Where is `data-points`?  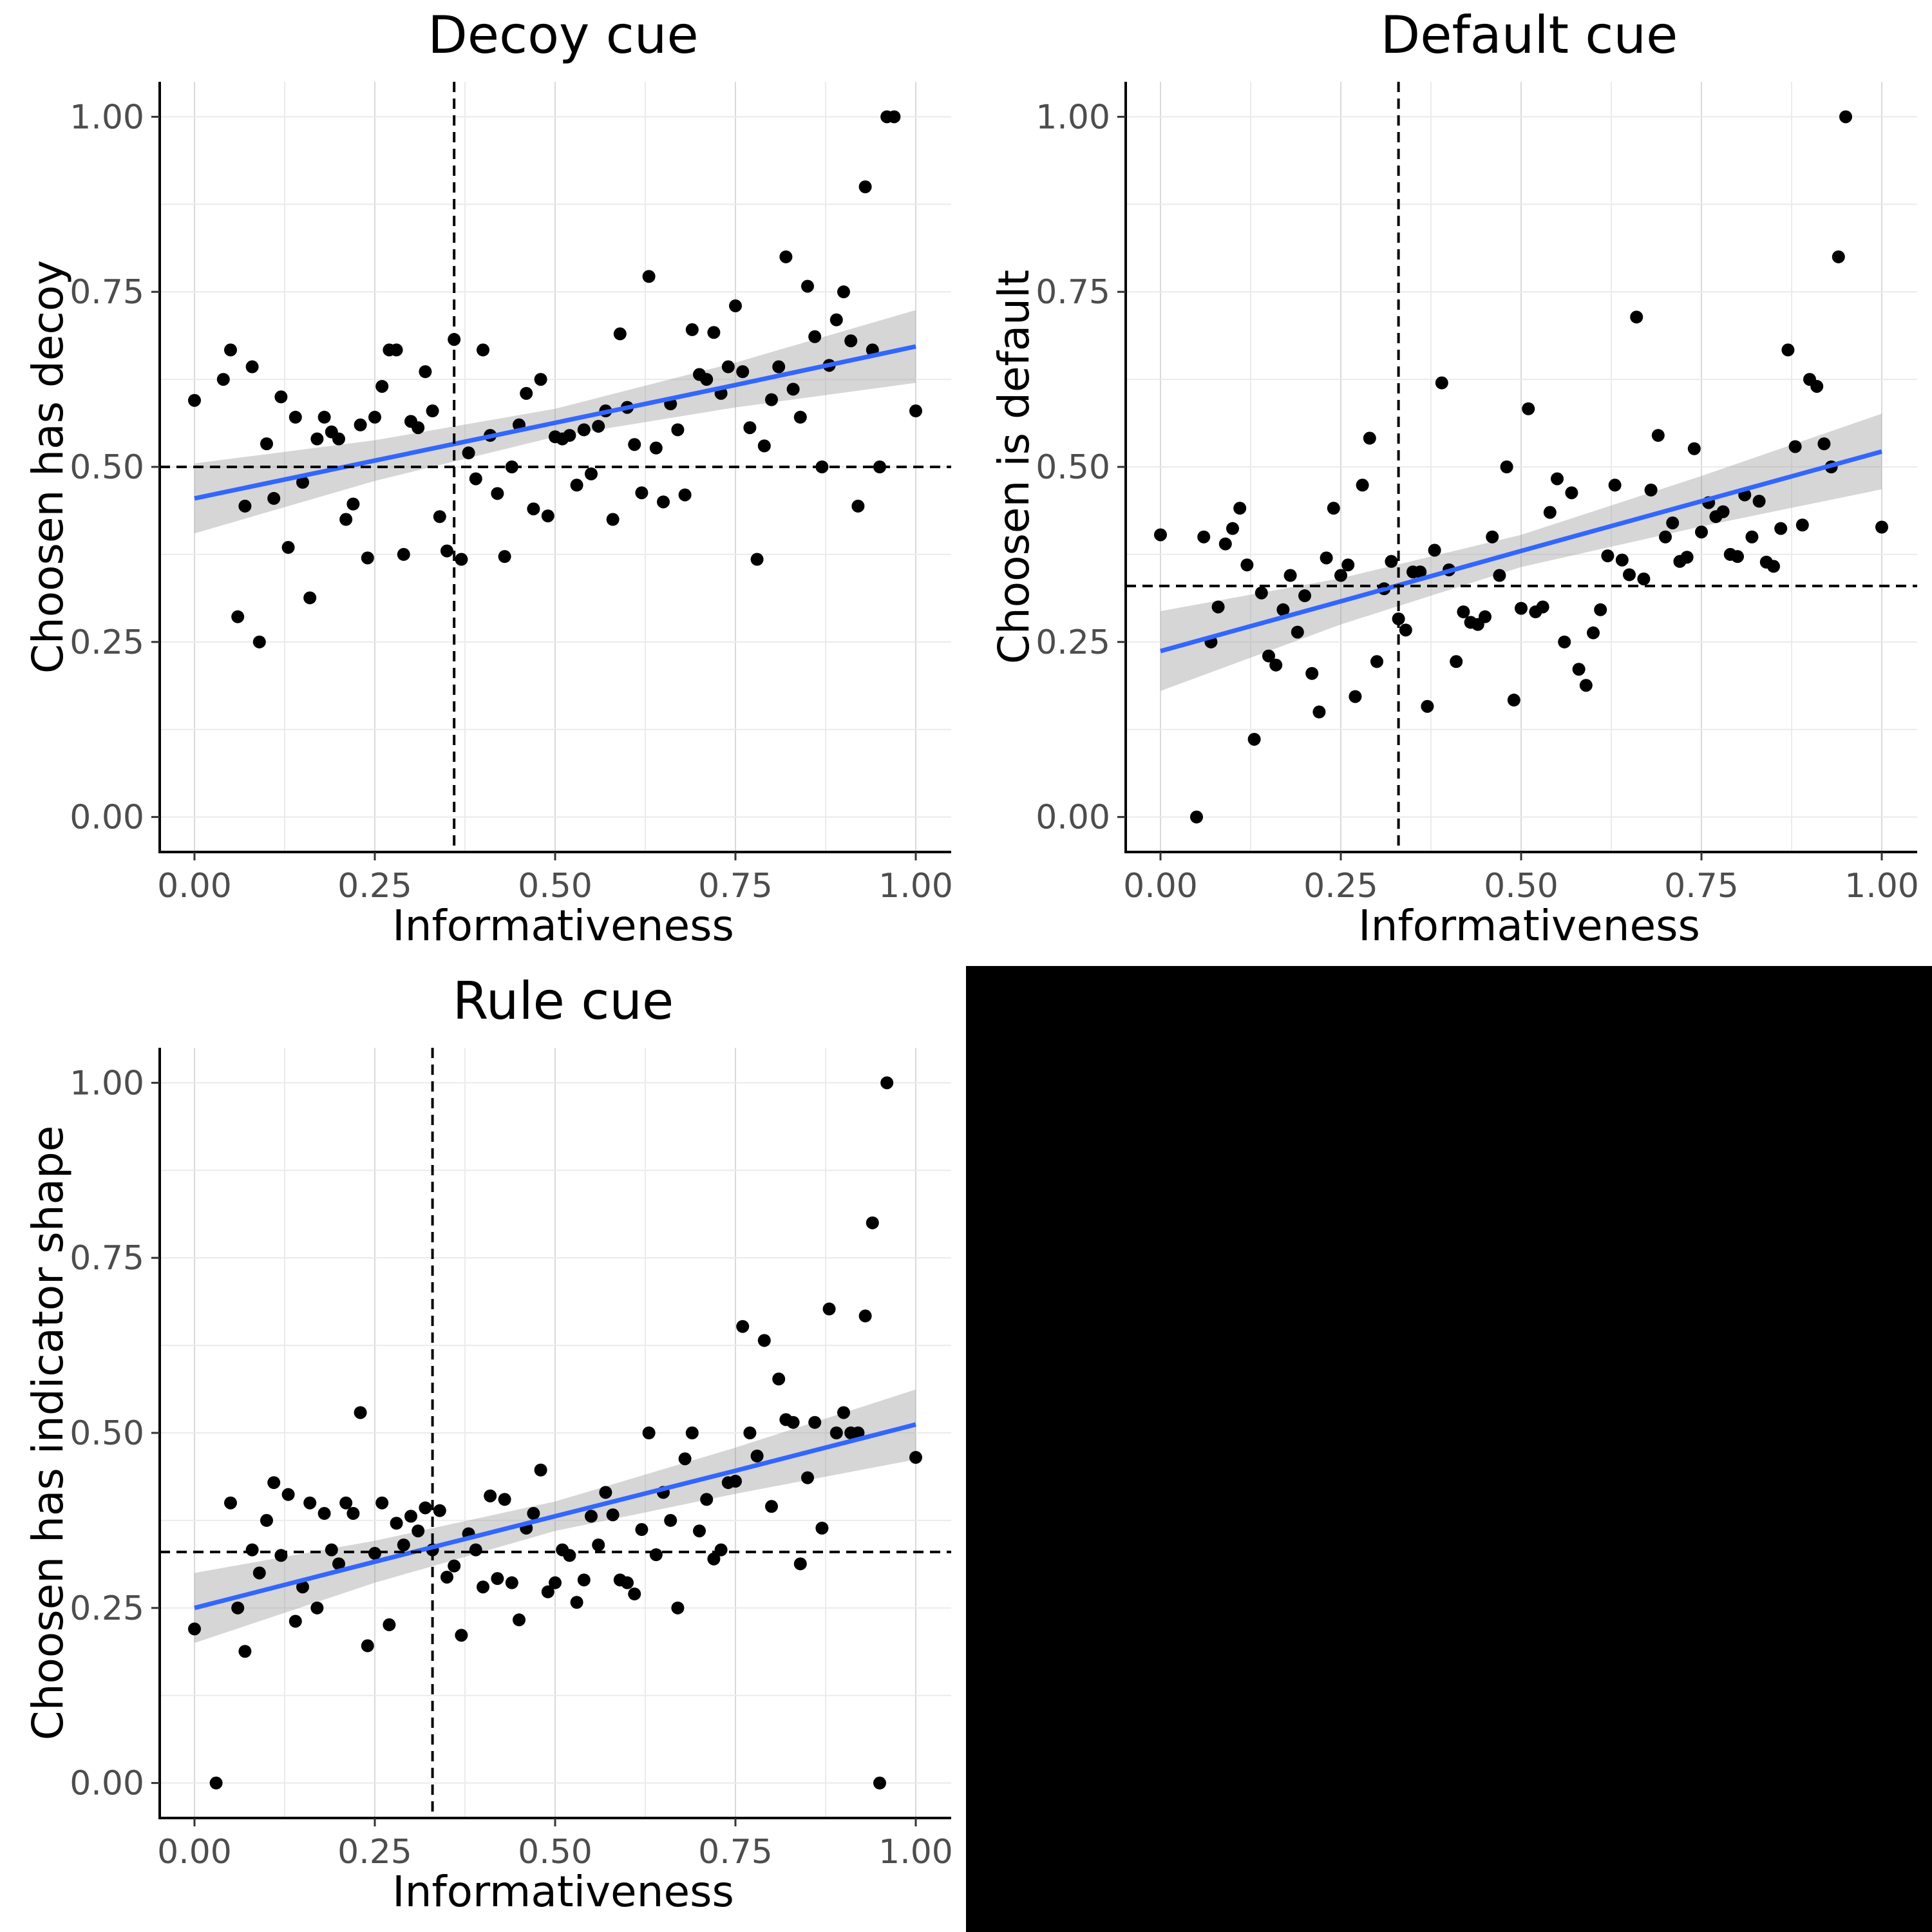
data-points is located at coordinates (555, 380).